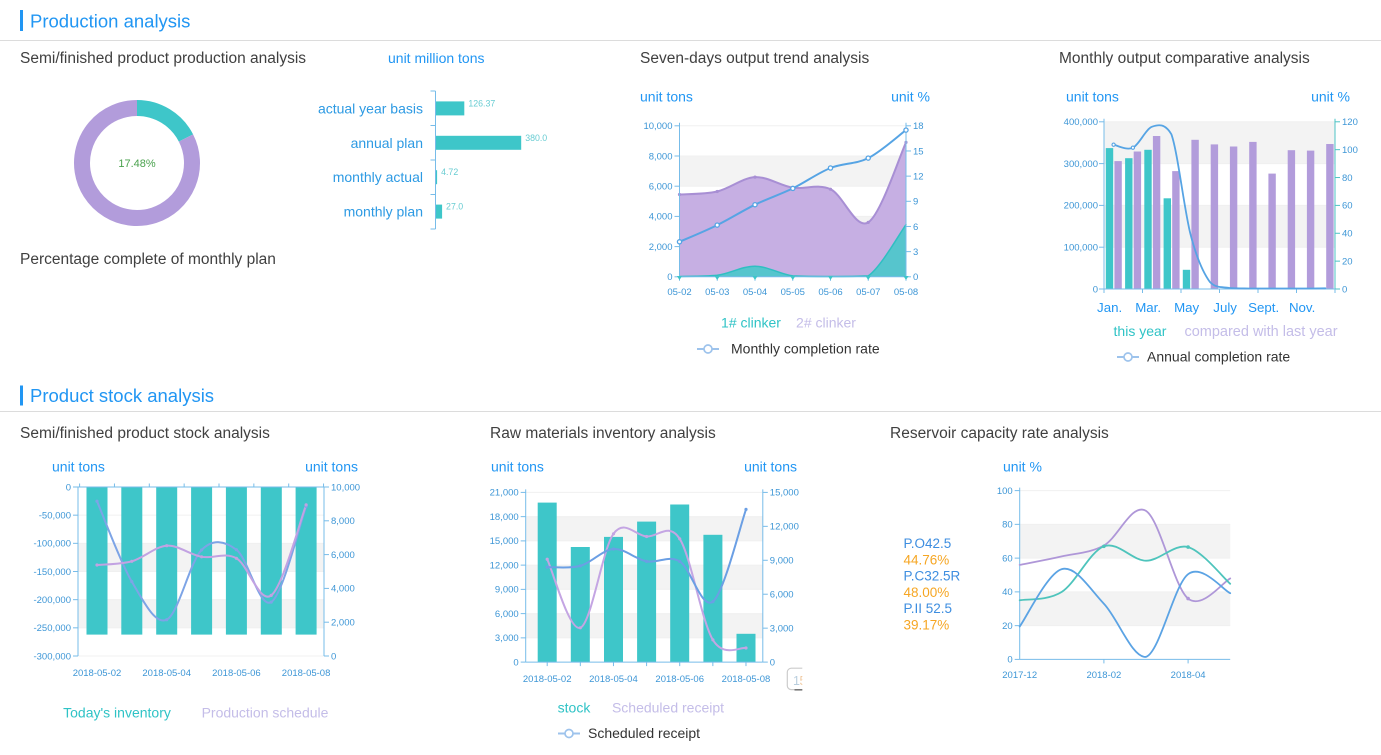 Image resolution: width=1381 pixels, height=755 pixels. I want to click on svg-text: 3, so click(915, 252).